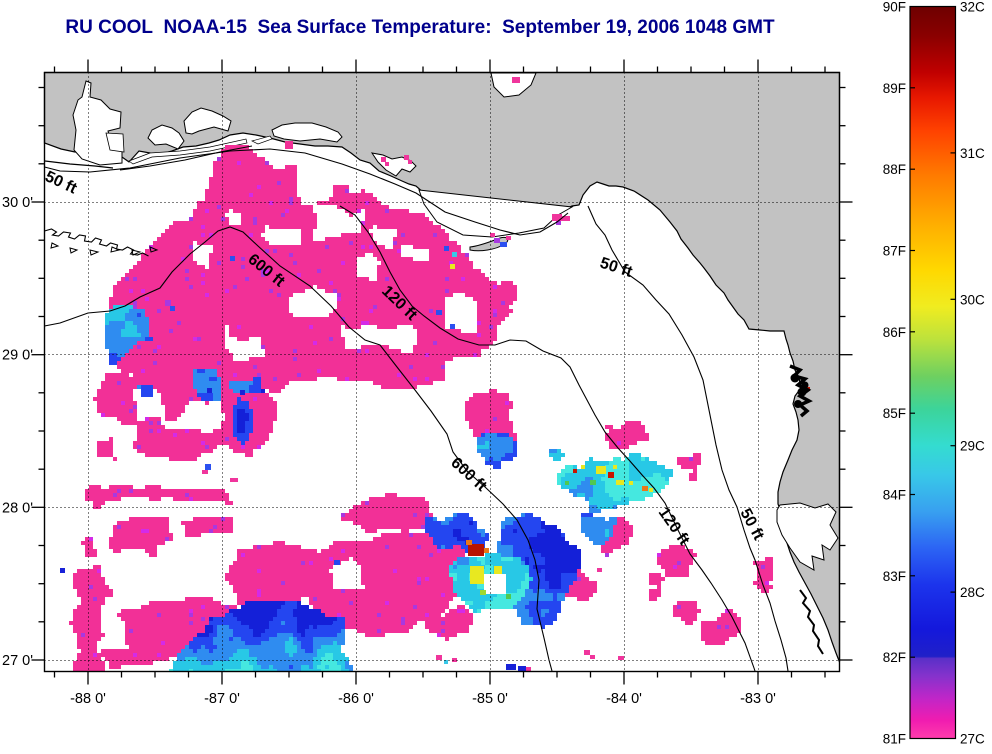 The image size is (992, 754). Describe the element at coordinates (972, 739) in the screenshot. I see `svg-text: 27C` at that location.